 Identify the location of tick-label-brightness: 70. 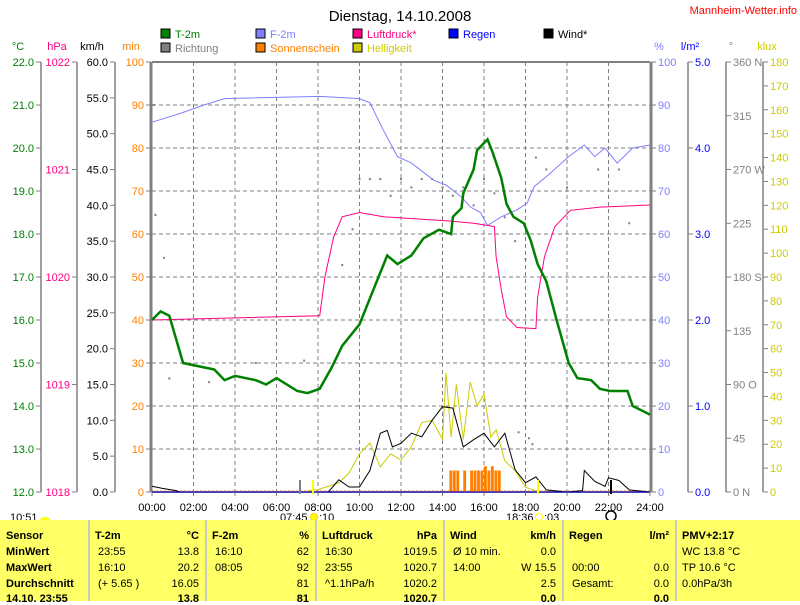
(776, 326).